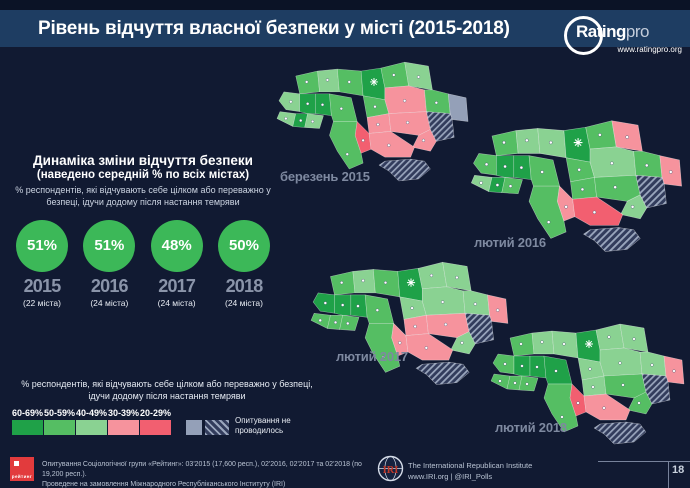 The height and width of the screenshot is (488, 690). I want to click on bin-label: 60-69%, so click(28, 413).